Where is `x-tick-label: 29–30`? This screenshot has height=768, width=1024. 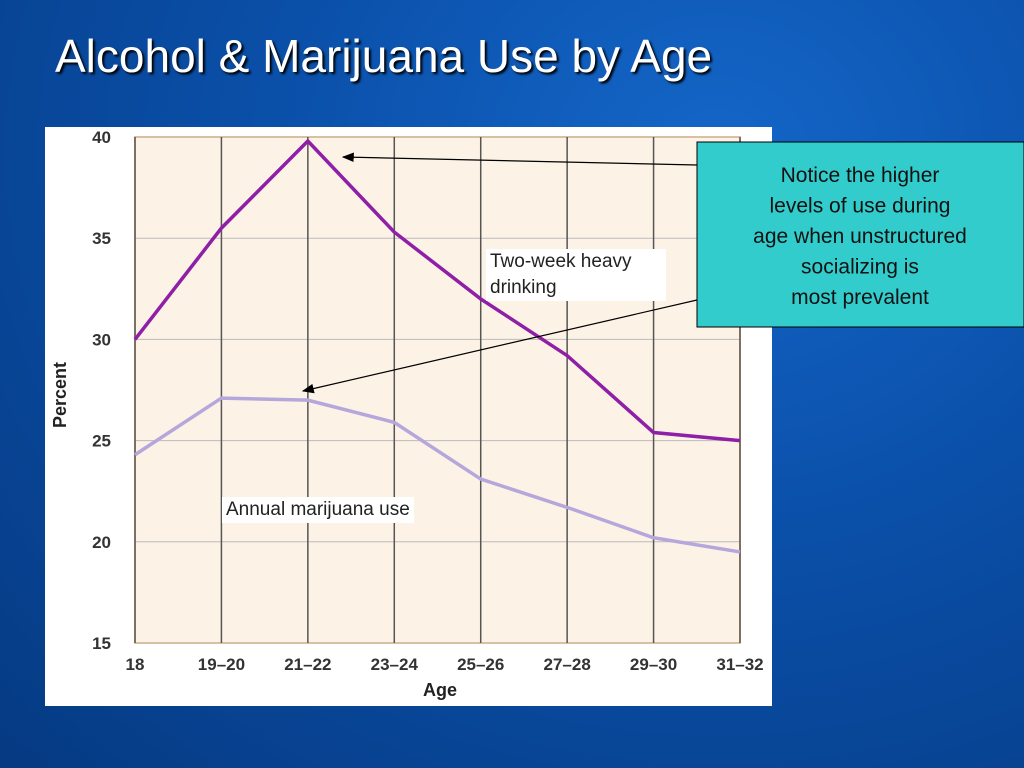
x-tick-label: 29–30 is located at coordinates (653, 664).